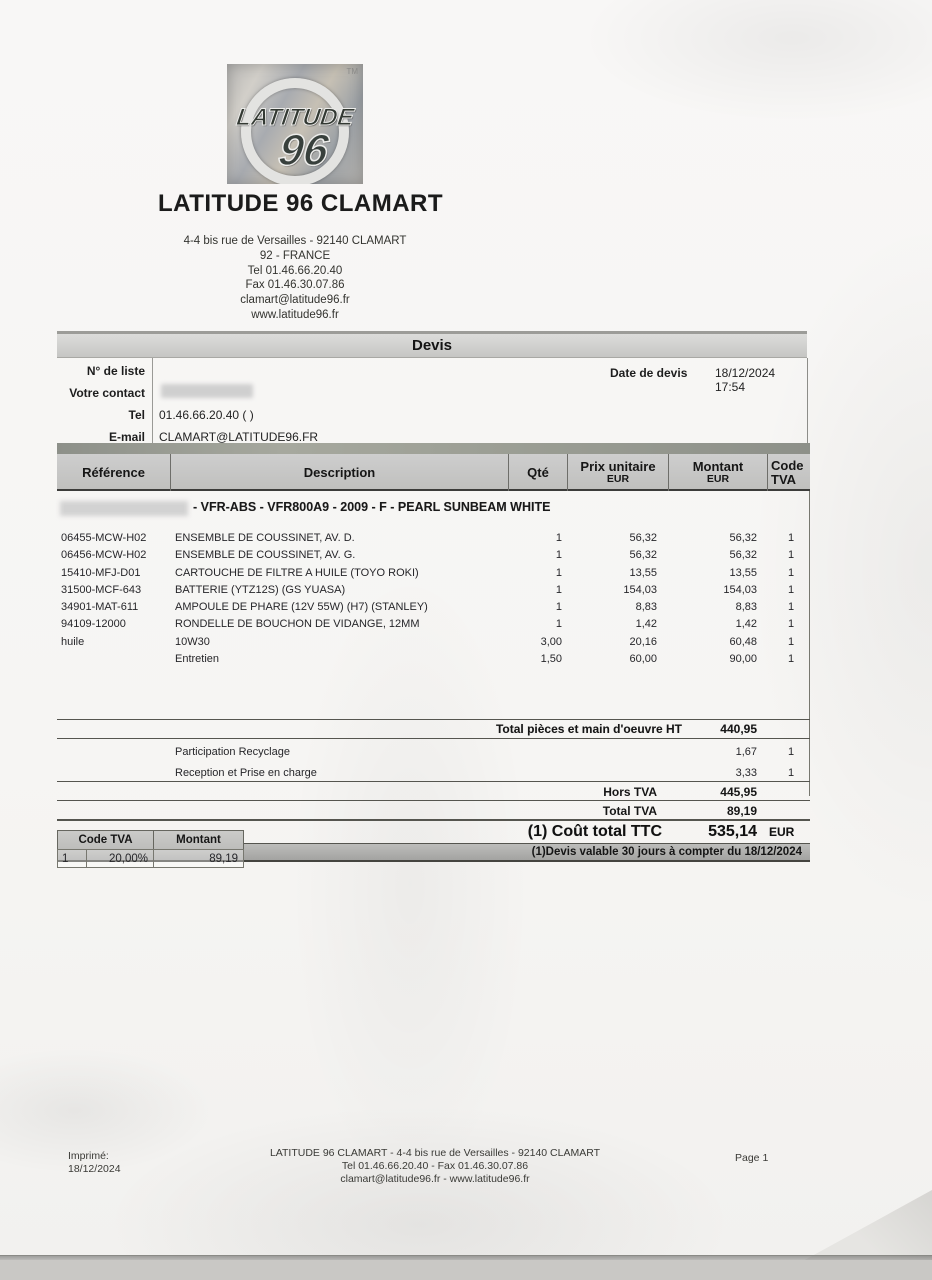 The image size is (932, 1280). Describe the element at coordinates (738, 729) in the screenshot. I see `subtotal-amount: 440,95` at that location.